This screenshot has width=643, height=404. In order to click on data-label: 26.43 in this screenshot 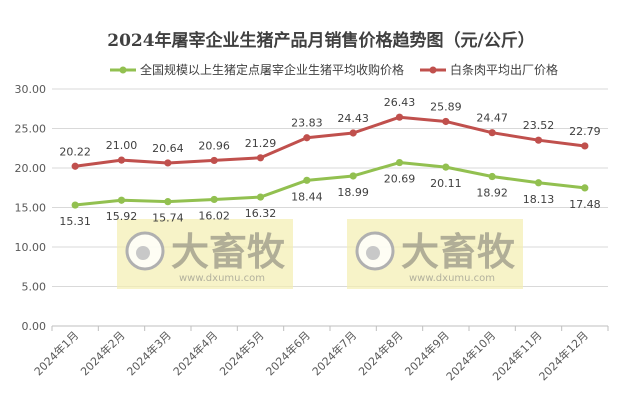, I will do `click(400, 102)`.